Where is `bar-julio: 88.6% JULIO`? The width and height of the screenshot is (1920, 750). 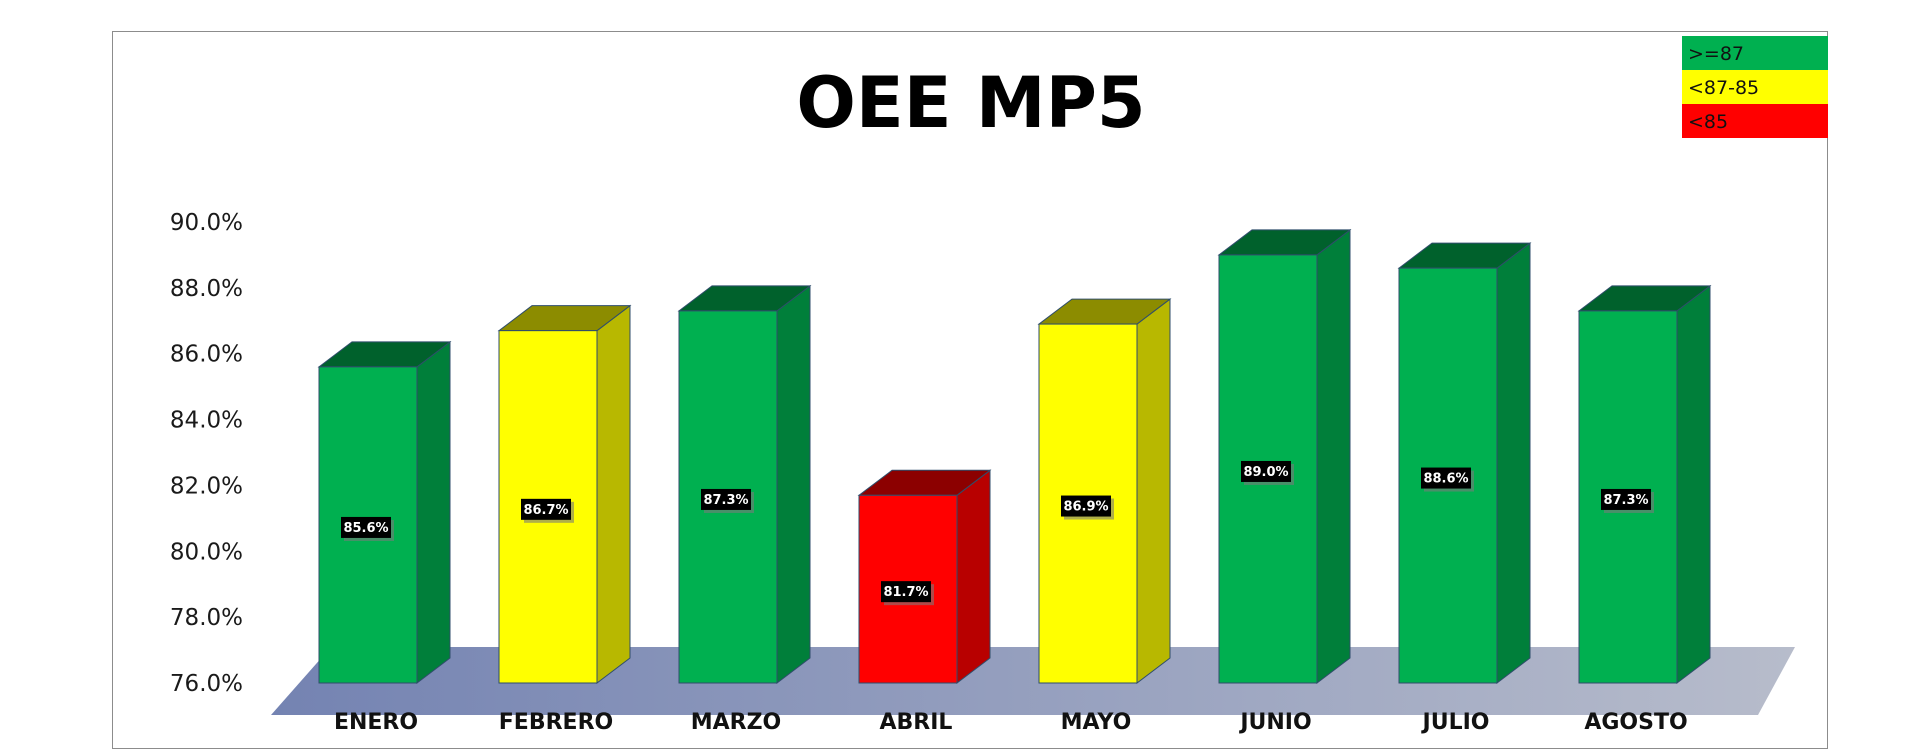
bar-julio: 88.6% JULIO is located at coordinates (1464, 488).